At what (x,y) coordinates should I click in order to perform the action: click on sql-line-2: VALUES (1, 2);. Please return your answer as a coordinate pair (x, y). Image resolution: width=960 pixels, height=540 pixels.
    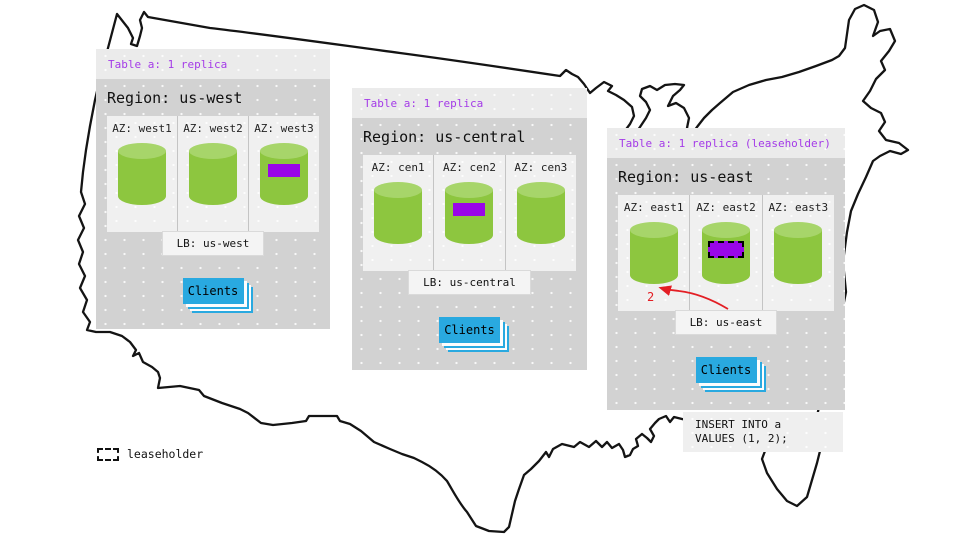
    Looking at the image, I should click on (741, 438).